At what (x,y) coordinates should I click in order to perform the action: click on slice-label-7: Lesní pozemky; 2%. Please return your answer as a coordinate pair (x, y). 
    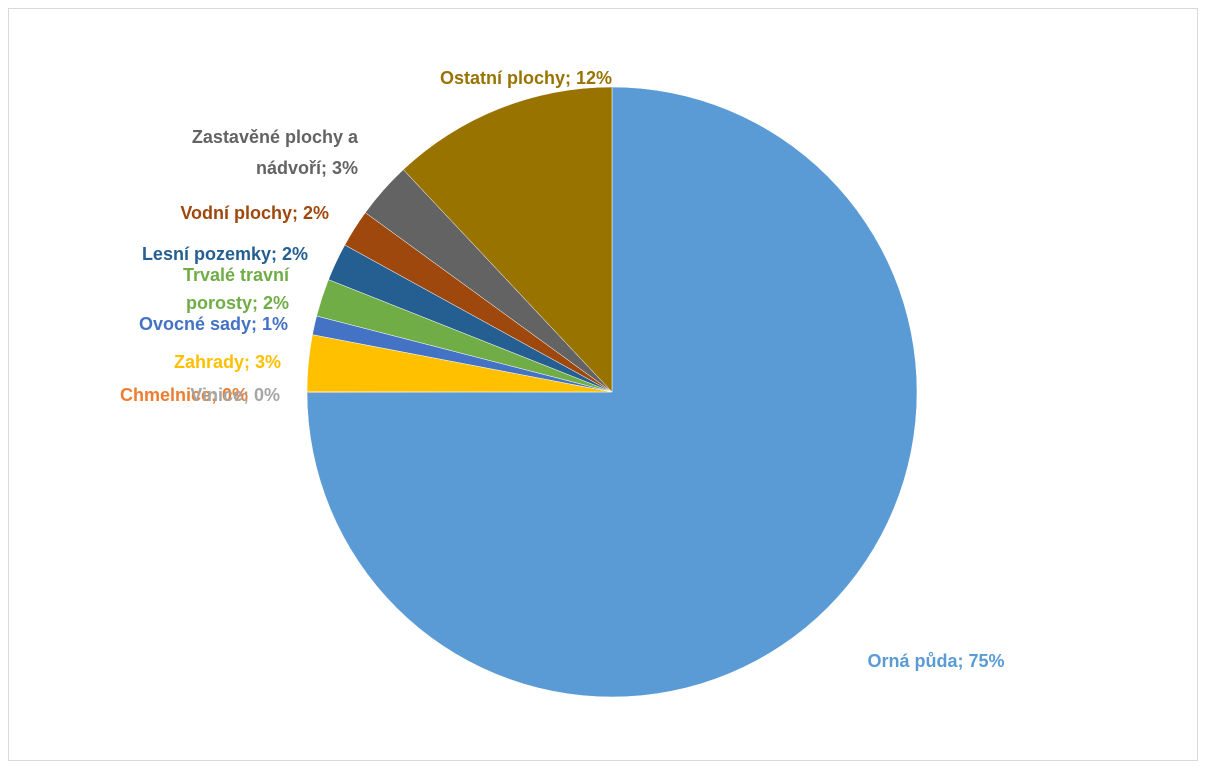
    Looking at the image, I should click on (225, 254).